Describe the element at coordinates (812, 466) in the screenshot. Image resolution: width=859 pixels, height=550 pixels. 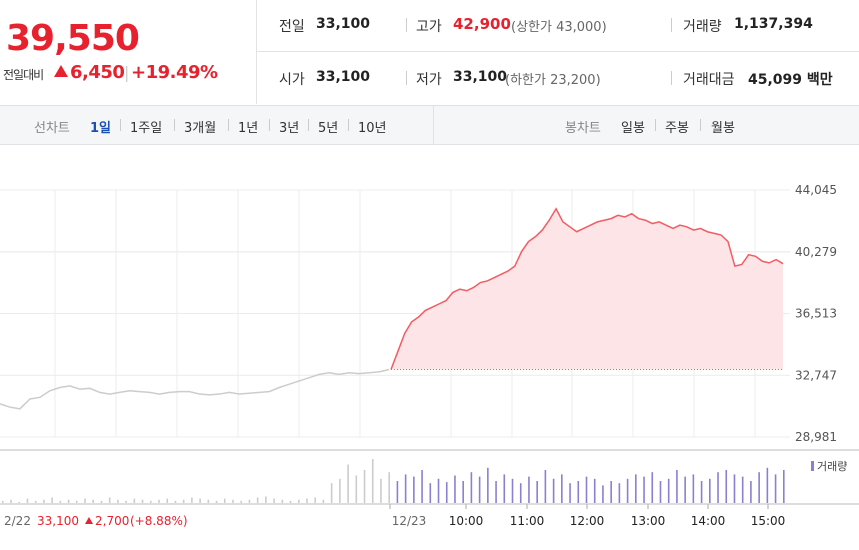
I see `volume-legend-swatch` at that location.